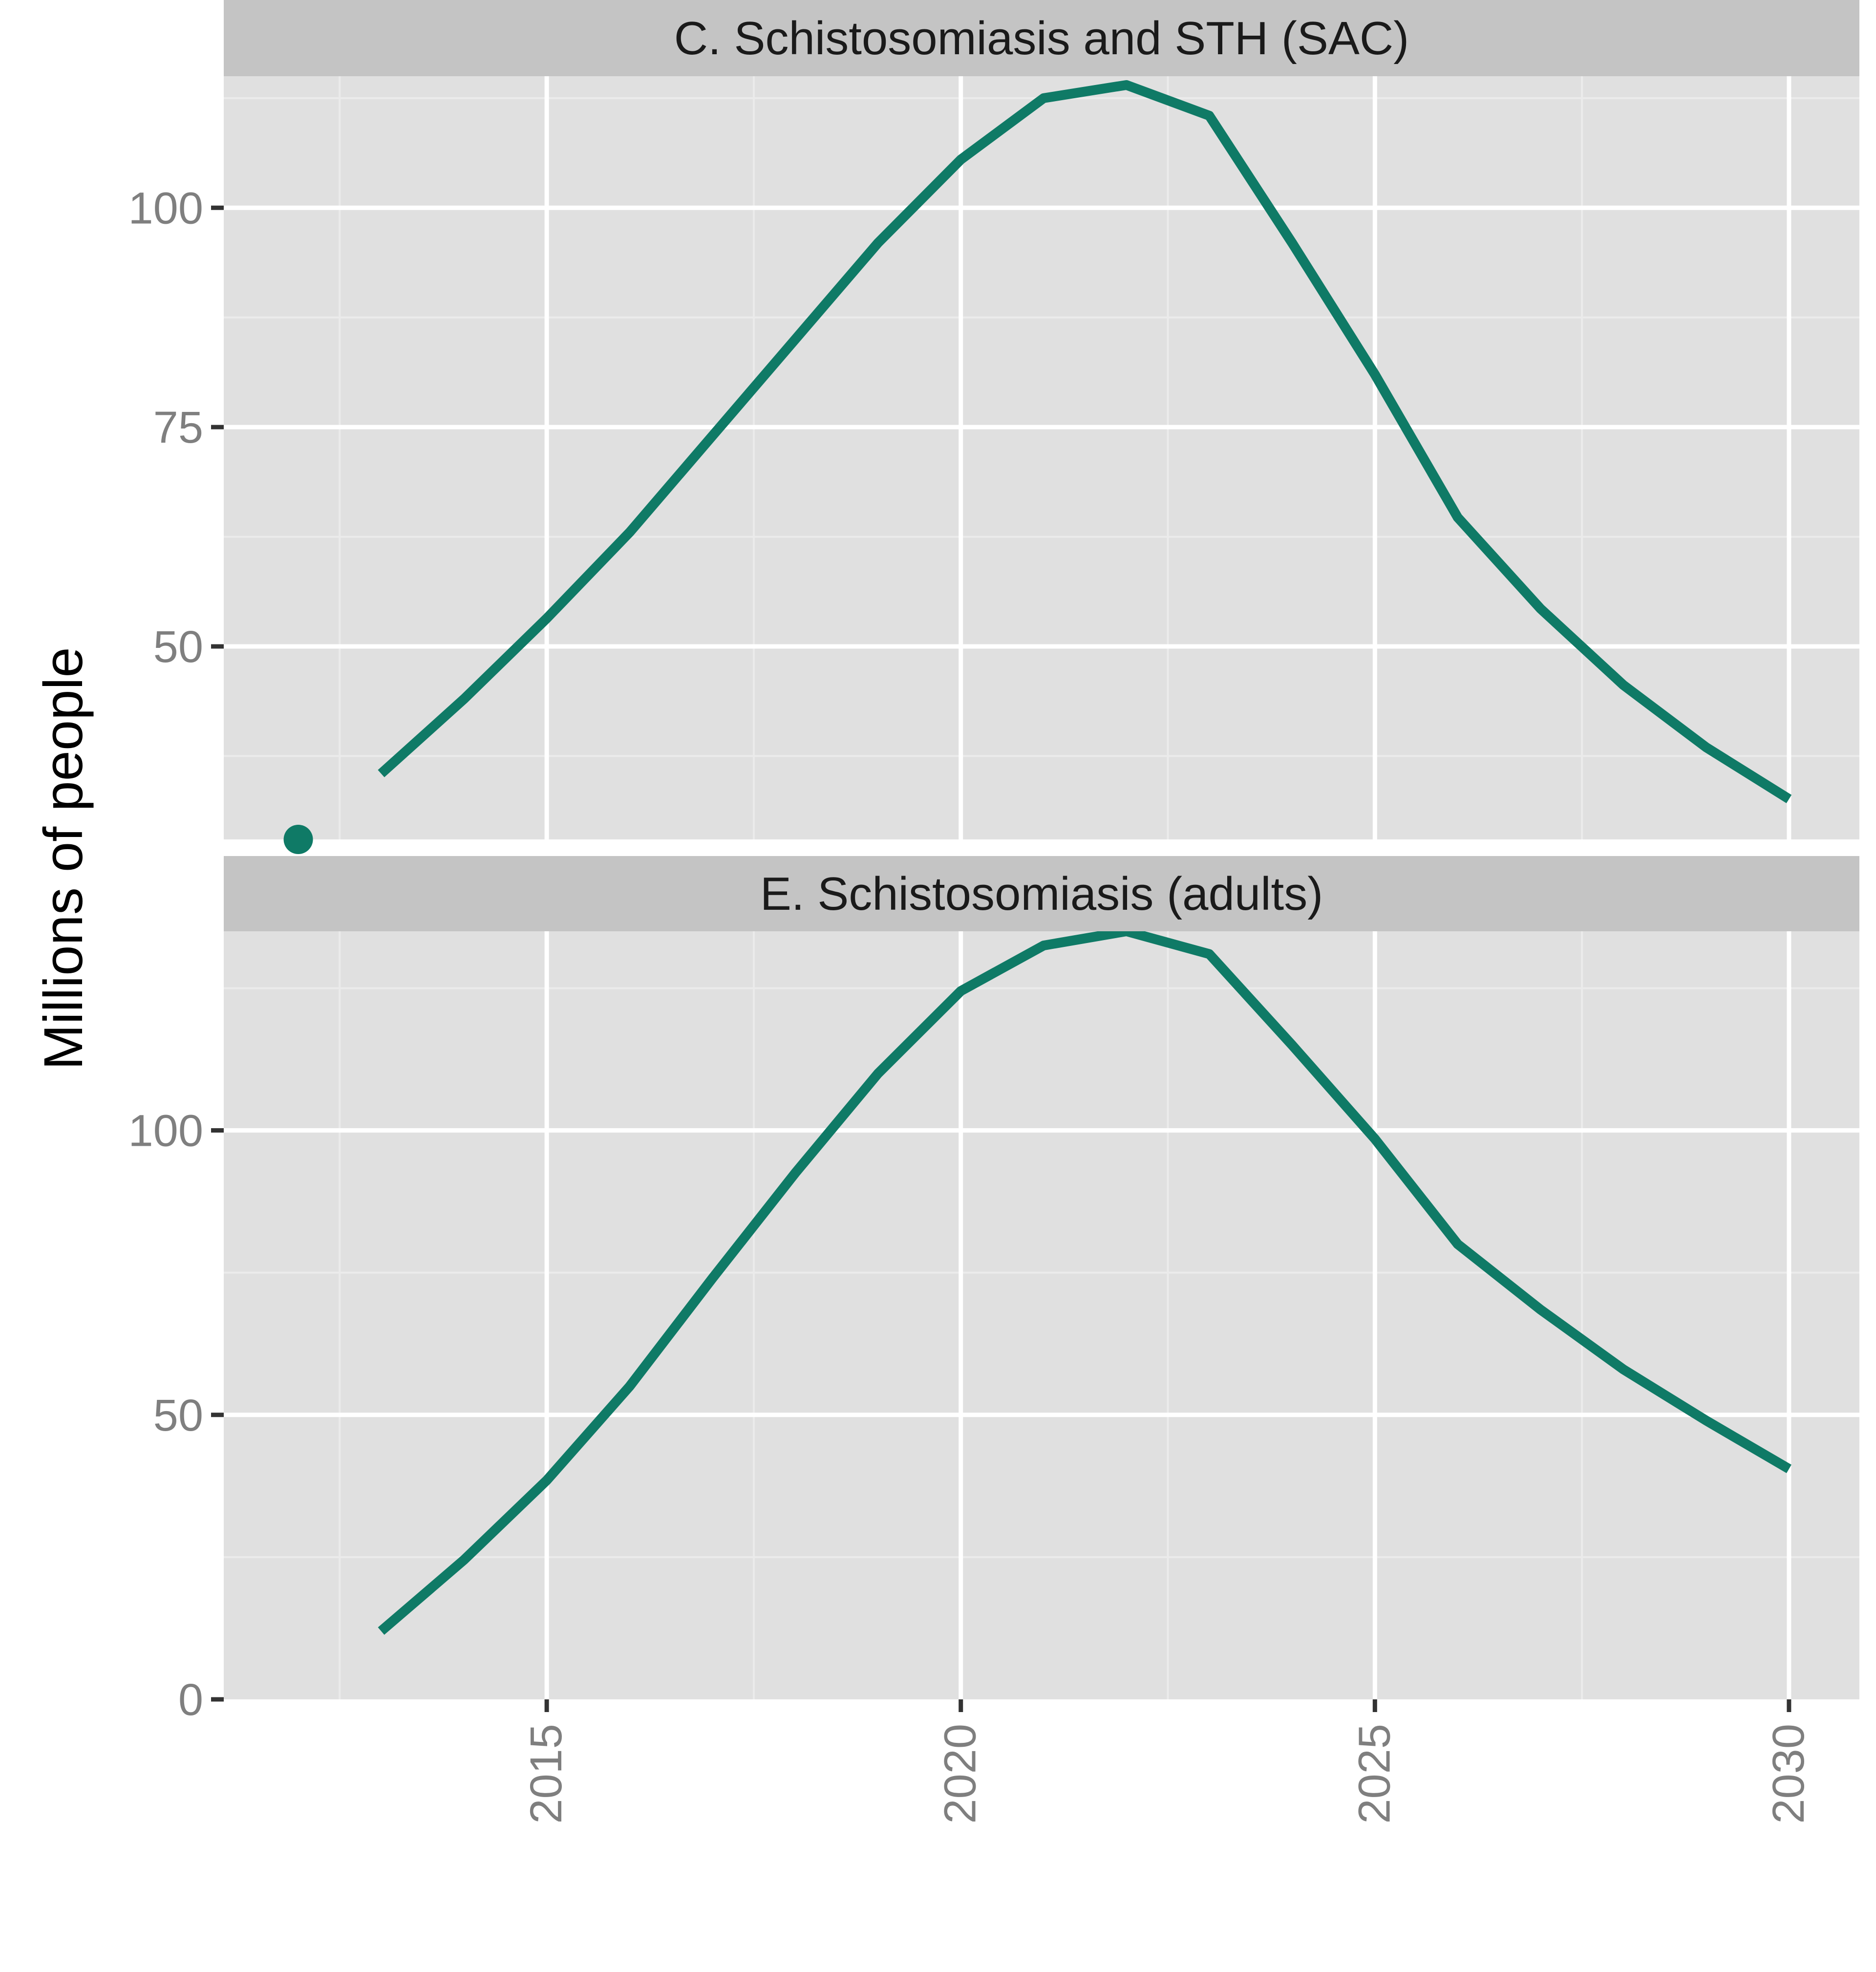 The height and width of the screenshot is (1972, 1876). What do you see at coordinates (298, 839) in the screenshot?
I see `data-point` at bounding box center [298, 839].